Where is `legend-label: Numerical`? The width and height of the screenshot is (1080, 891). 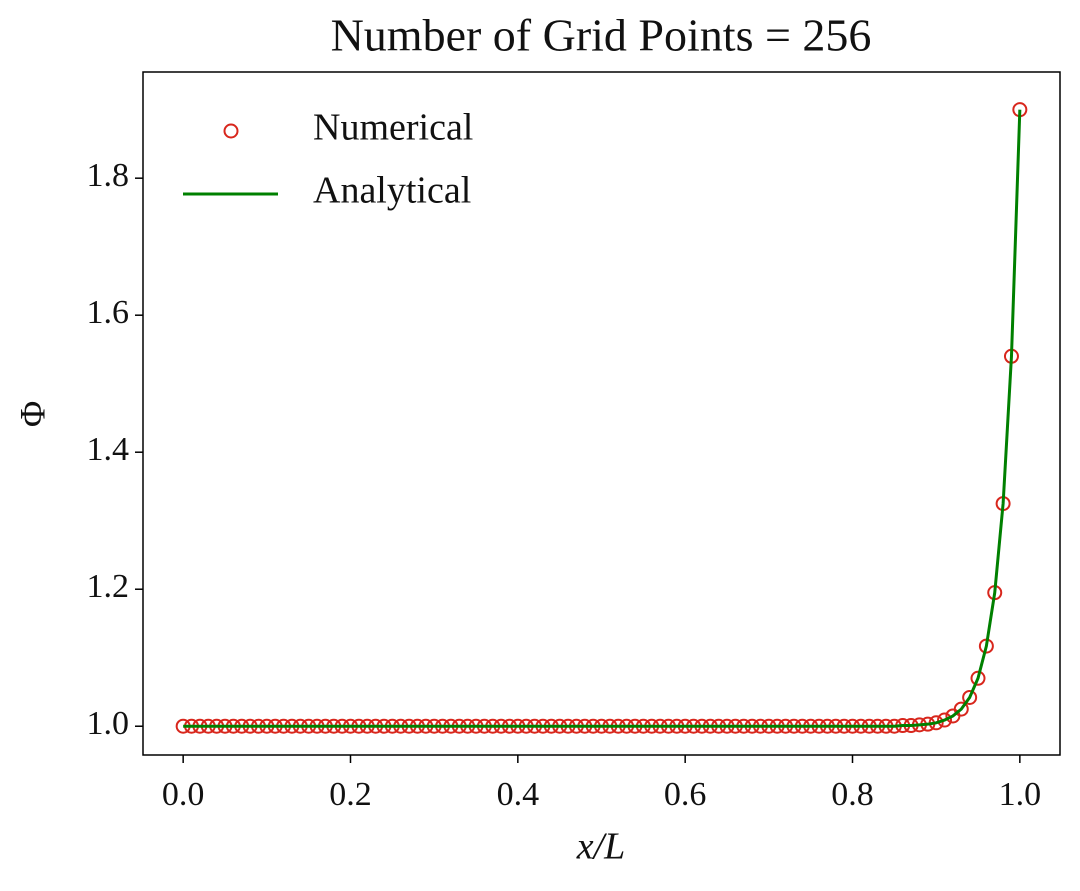
legend-label: Numerical is located at coordinates (393, 128).